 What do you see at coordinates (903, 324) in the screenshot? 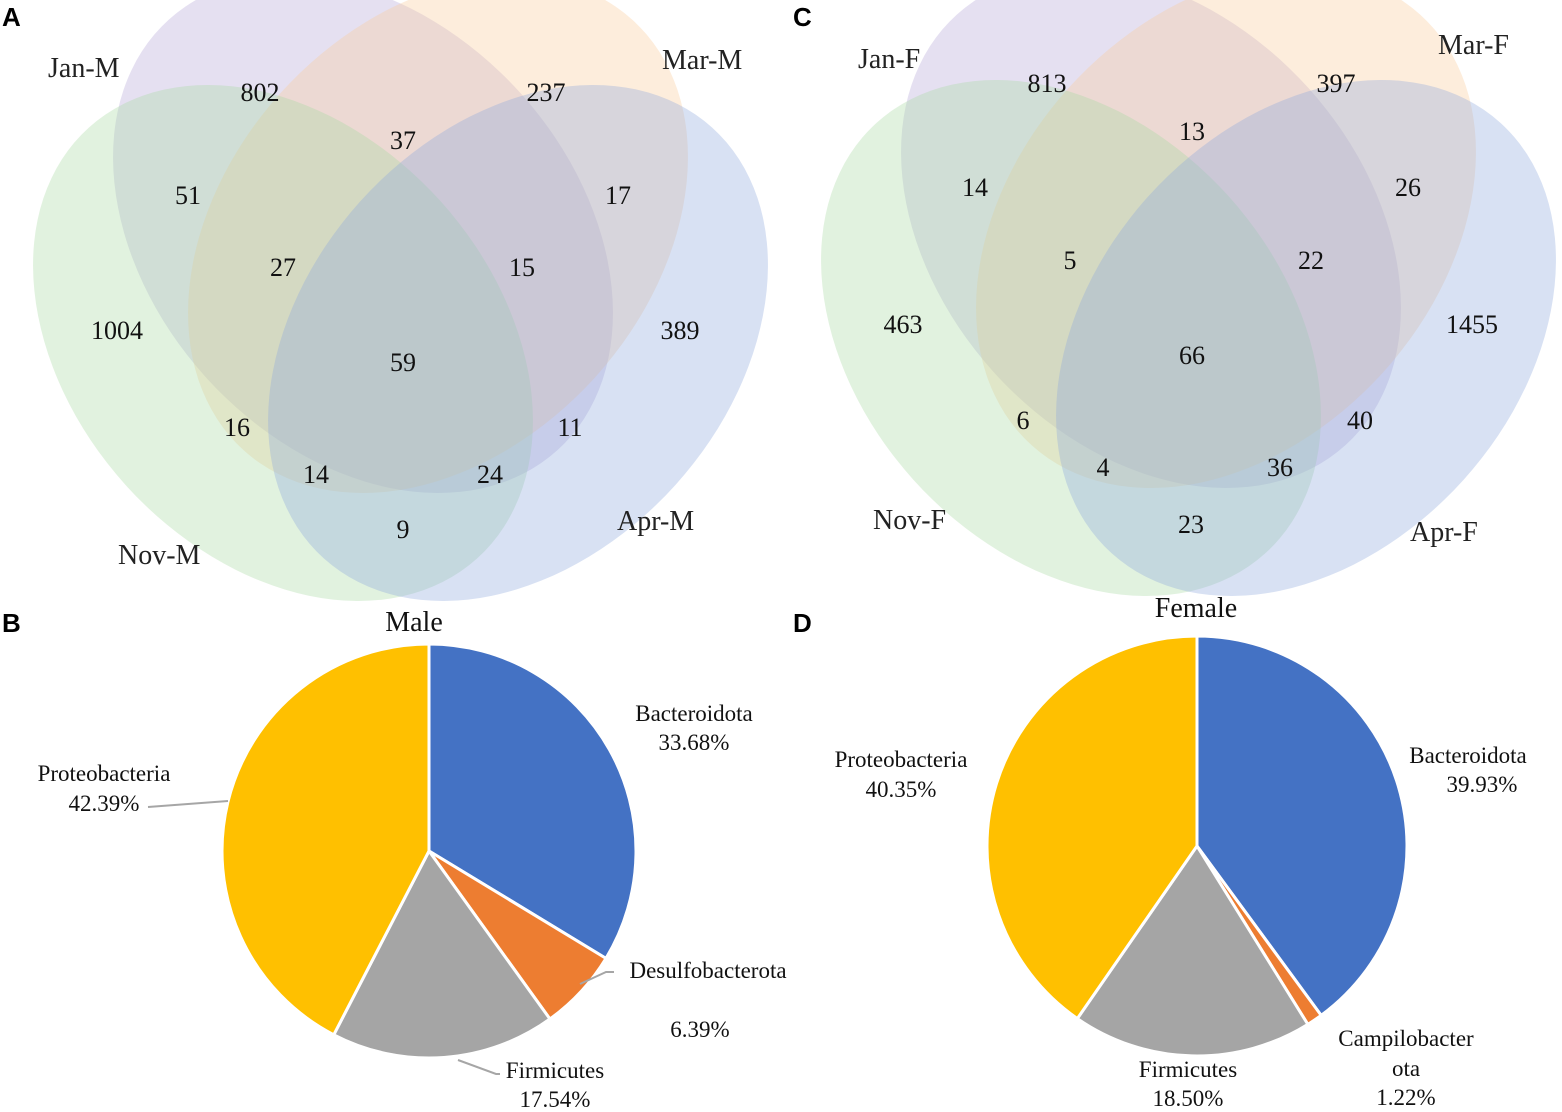
I see `venn-region-count: 463` at bounding box center [903, 324].